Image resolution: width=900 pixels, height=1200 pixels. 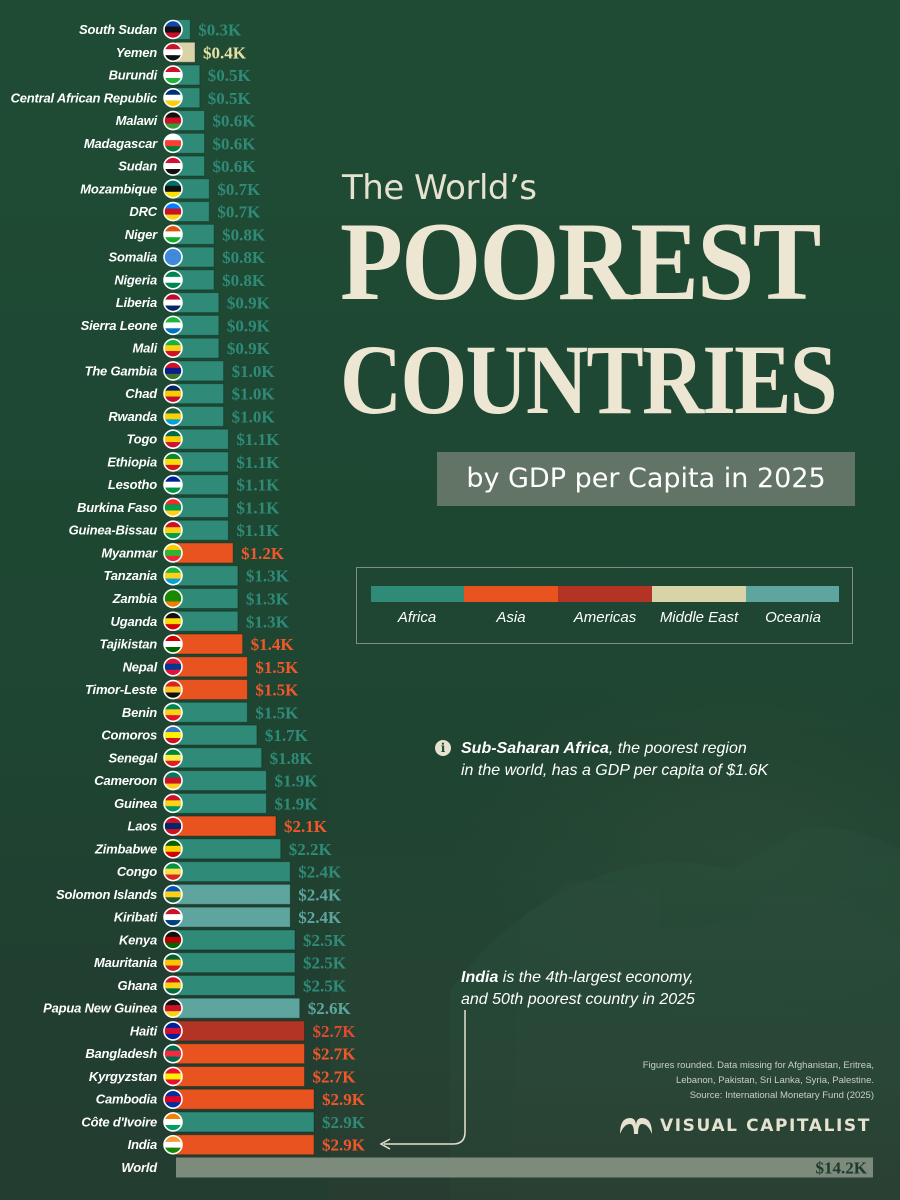 What do you see at coordinates (173, 478) in the screenshot?
I see `flag-stripe-1-lesotho` at bounding box center [173, 478].